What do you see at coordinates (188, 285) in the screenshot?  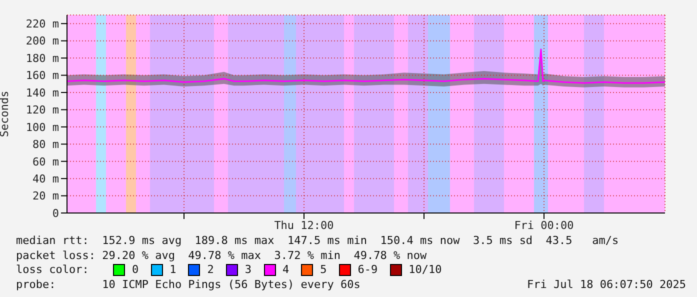 I see `text: probe: 10 ICMP Echo Pings (56 Bytes) every 60s` at bounding box center [188, 285].